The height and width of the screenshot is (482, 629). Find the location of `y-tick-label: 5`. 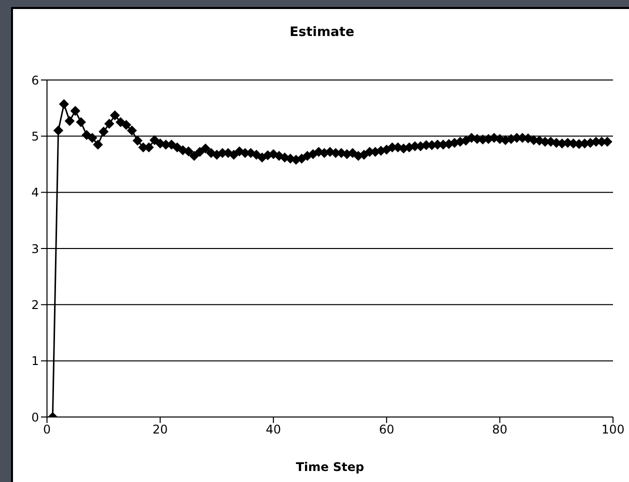

y-tick-label: 5 is located at coordinates (35, 136).